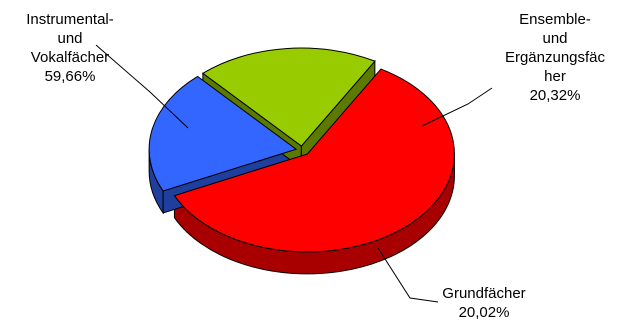 The height and width of the screenshot is (327, 632). Describe the element at coordinates (70, 57) in the screenshot. I see `slice-label-line: Vokalfächer` at that location.